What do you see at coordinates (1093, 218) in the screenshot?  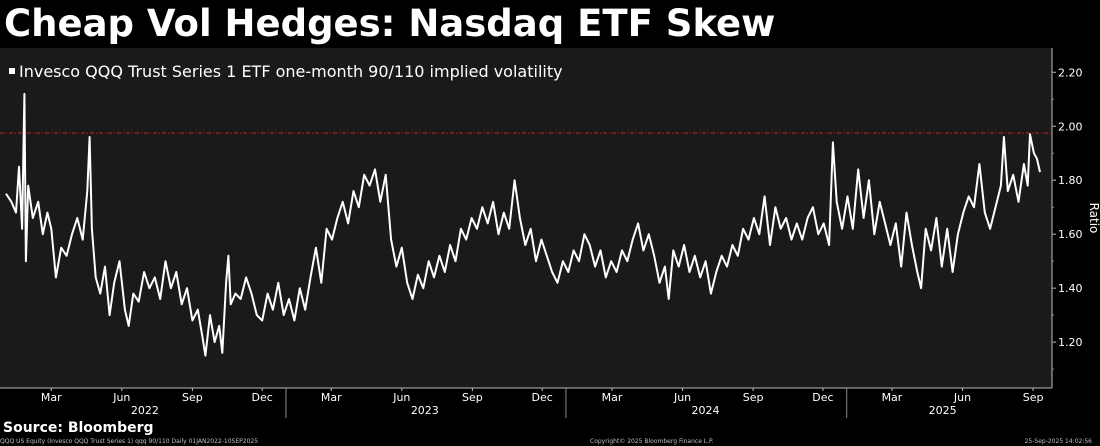 I see `y-axis-label: Ratio` at bounding box center [1093, 218].